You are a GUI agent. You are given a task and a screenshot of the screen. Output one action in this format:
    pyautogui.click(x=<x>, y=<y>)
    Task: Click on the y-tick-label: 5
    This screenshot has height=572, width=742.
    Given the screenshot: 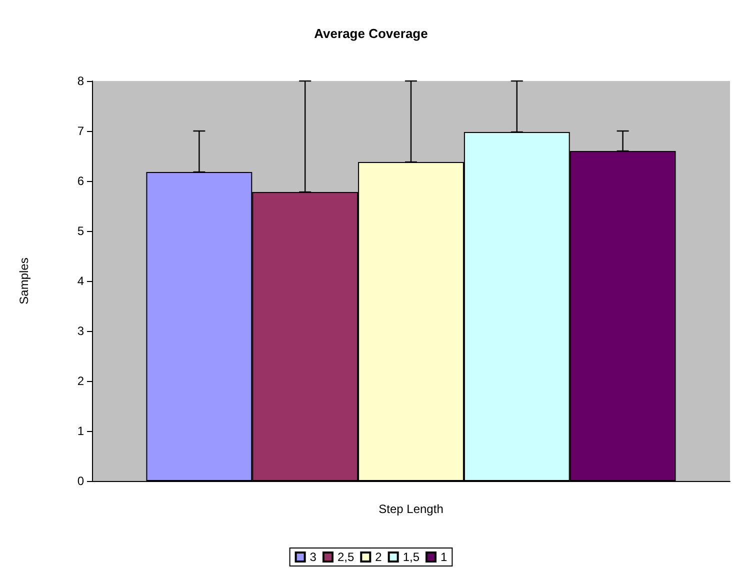 What is the action you would take?
    pyautogui.click(x=80, y=231)
    